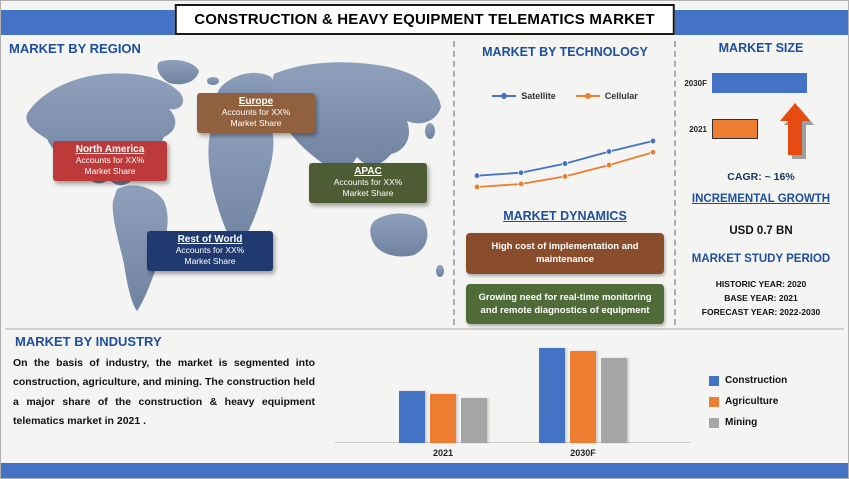 Image resolution: width=849 pixels, height=479 pixels. Describe the element at coordinates (761, 199) in the screenshot. I see `incremental-growth-heading: INCREMENTAL GROWTH` at that location.